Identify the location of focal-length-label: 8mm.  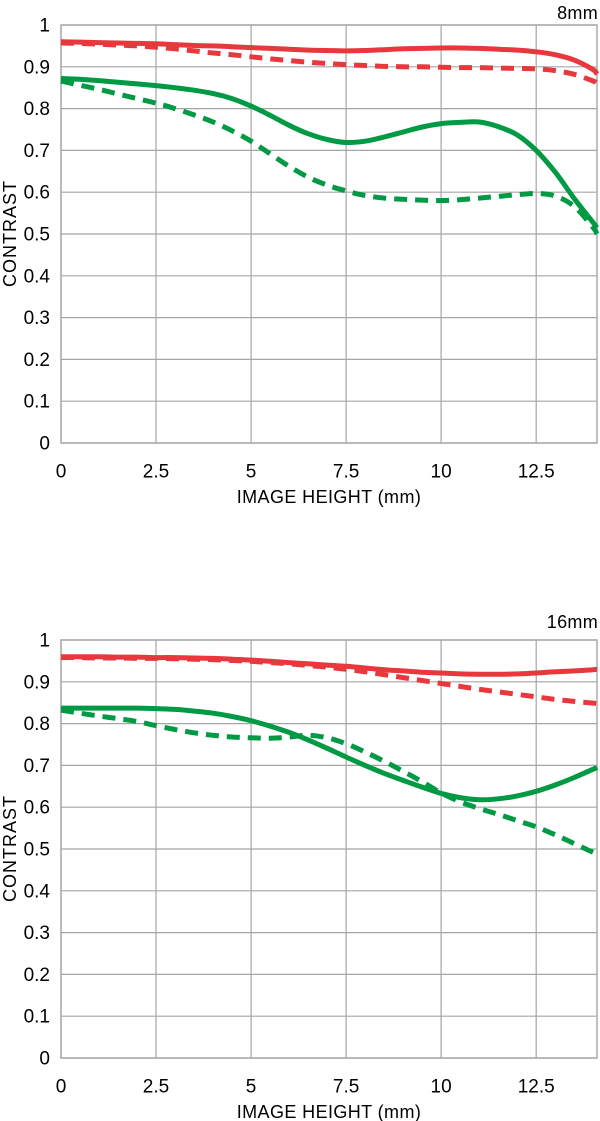
(577, 13).